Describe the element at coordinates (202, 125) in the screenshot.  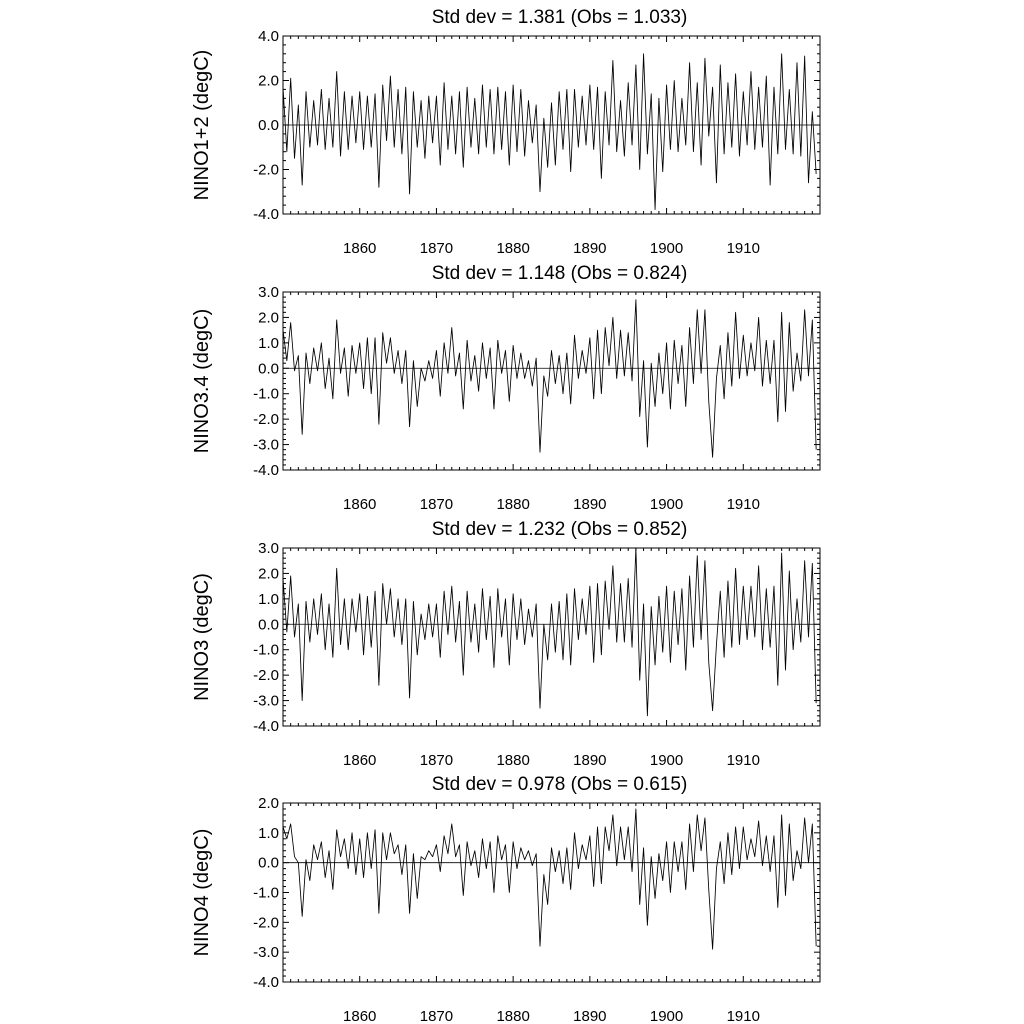
I see `y-axis-label: NINO1+2 (degC)` at that location.